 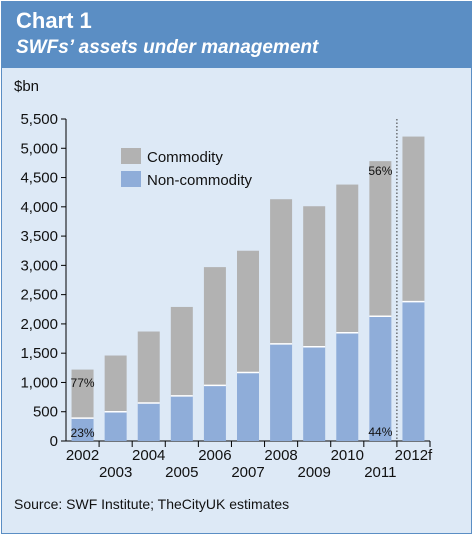 I want to click on unit-label: $bn, so click(x=27, y=86).